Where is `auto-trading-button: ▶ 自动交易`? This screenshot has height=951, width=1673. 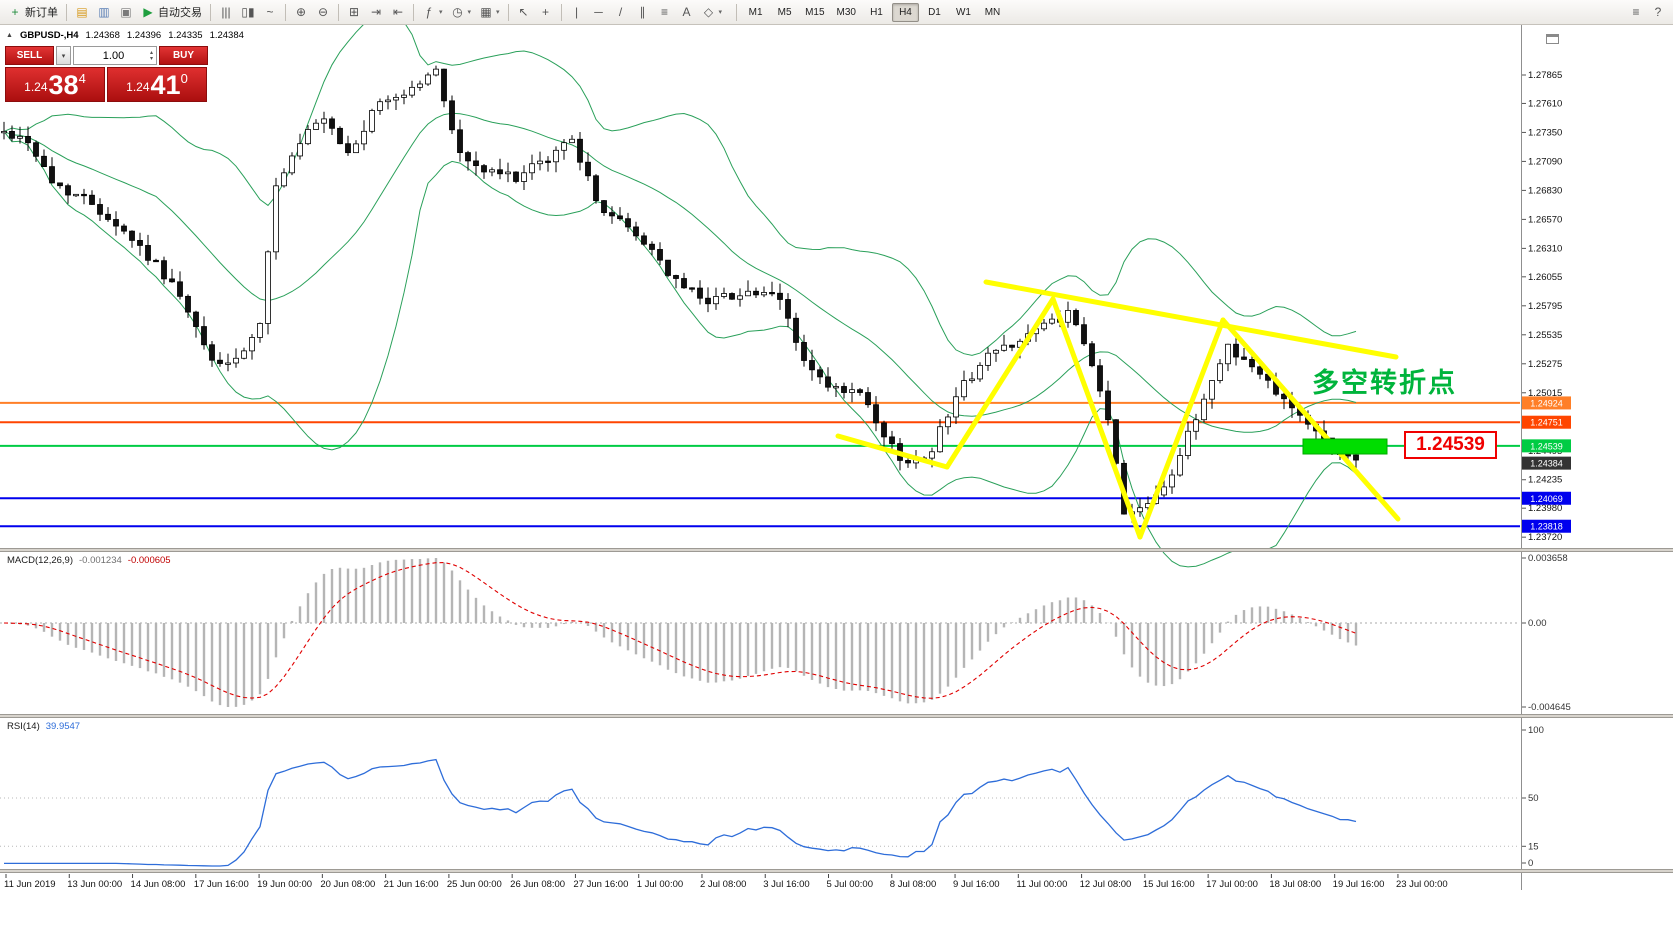
auto-trading-button: ▶ 自动交易 is located at coordinates (171, 12).